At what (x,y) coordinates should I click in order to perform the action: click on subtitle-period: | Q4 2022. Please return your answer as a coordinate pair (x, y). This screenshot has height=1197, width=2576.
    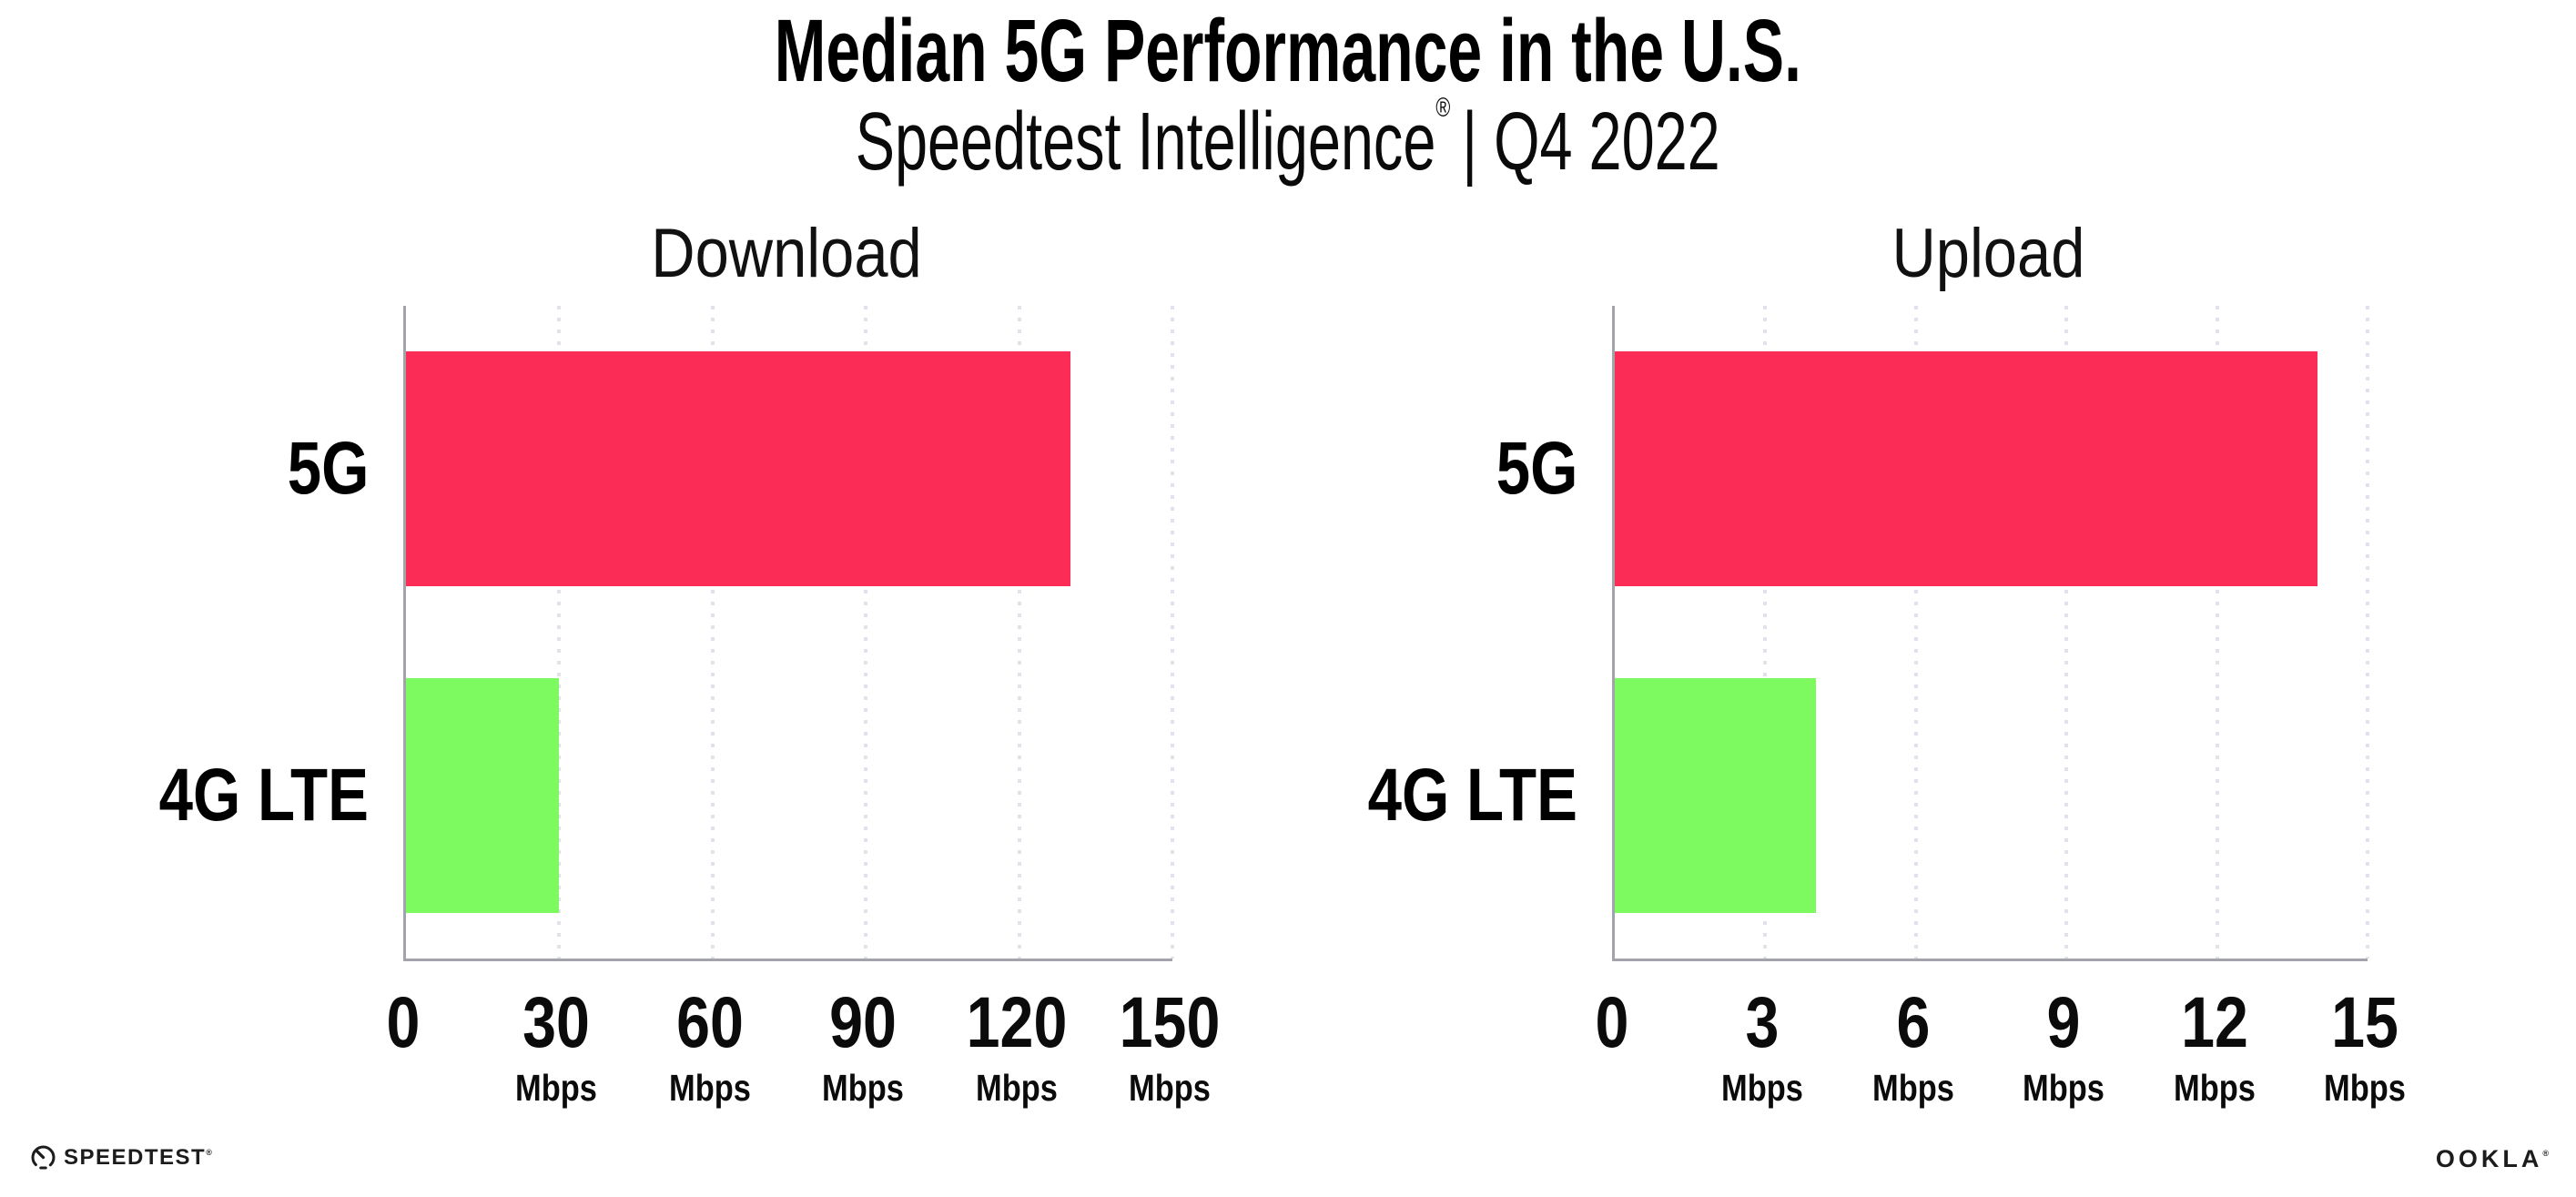
    Looking at the image, I should click on (1591, 142).